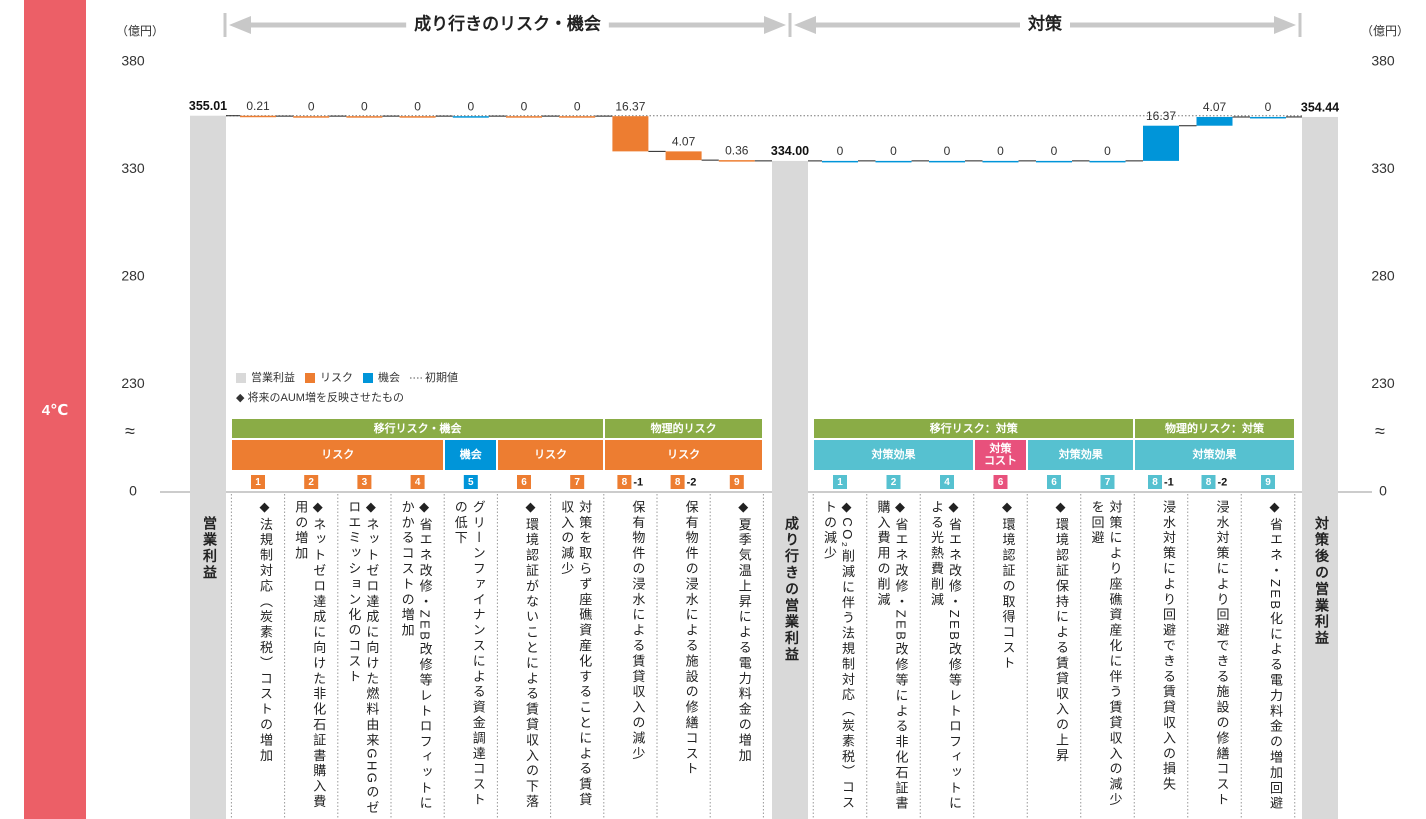  I want to click on total-label: 対策後の営業利益, so click(1322, 582).